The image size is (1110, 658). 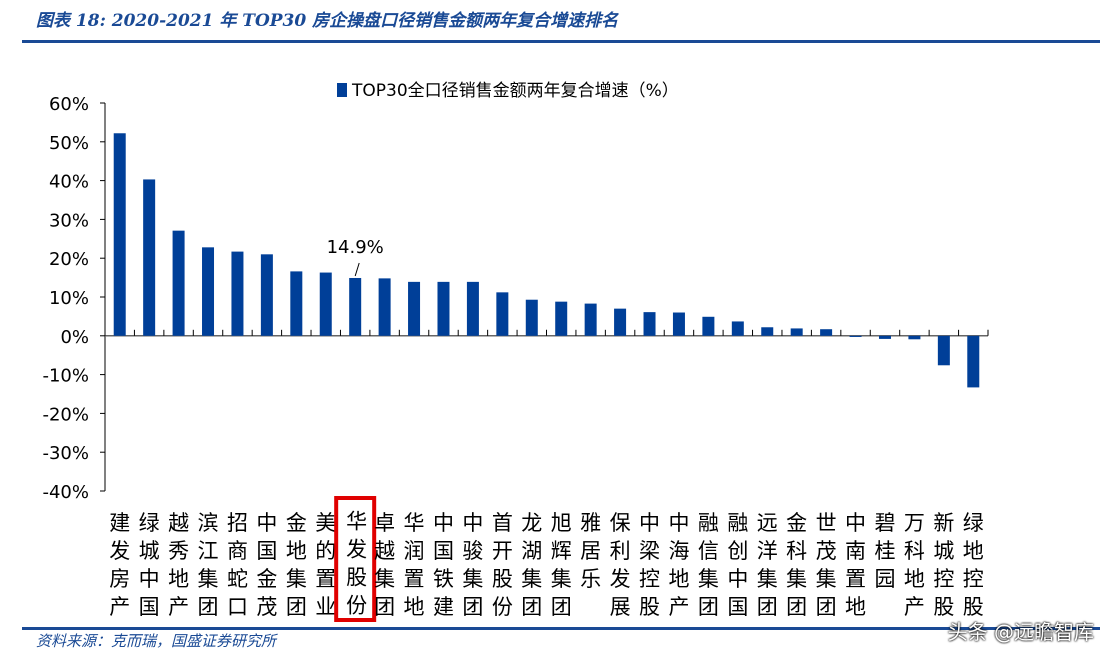 What do you see at coordinates (649, 324) in the screenshot?
I see `bar-中梁控股` at bounding box center [649, 324].